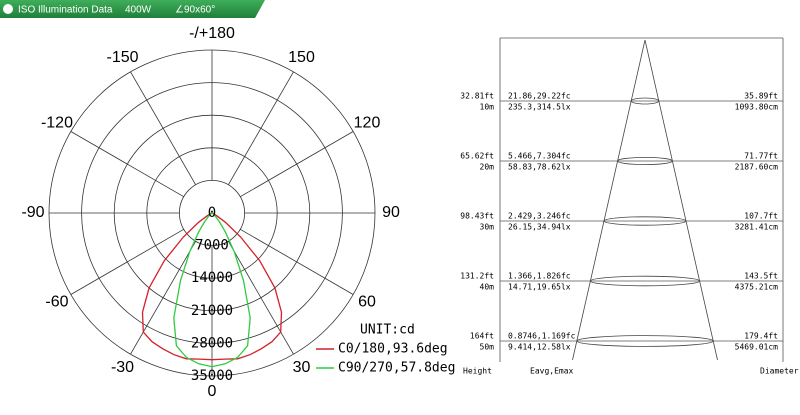 The height and width of the screenshot is (415, 800). What do you see at coordinates (56, 302) in the screenshot?
I see `angle-label: -60` at bounding box center [56, 302].